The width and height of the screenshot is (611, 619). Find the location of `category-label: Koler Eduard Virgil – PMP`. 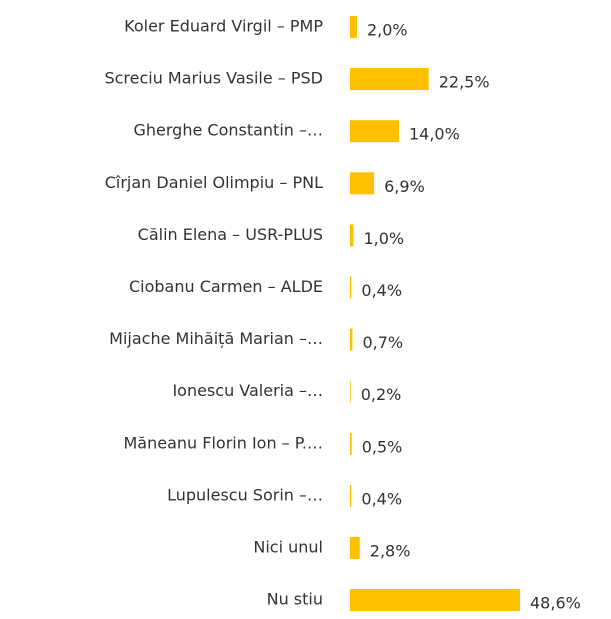

category-label: Koler Eduard Virgil – PMP is located at coordinates (223, 26).